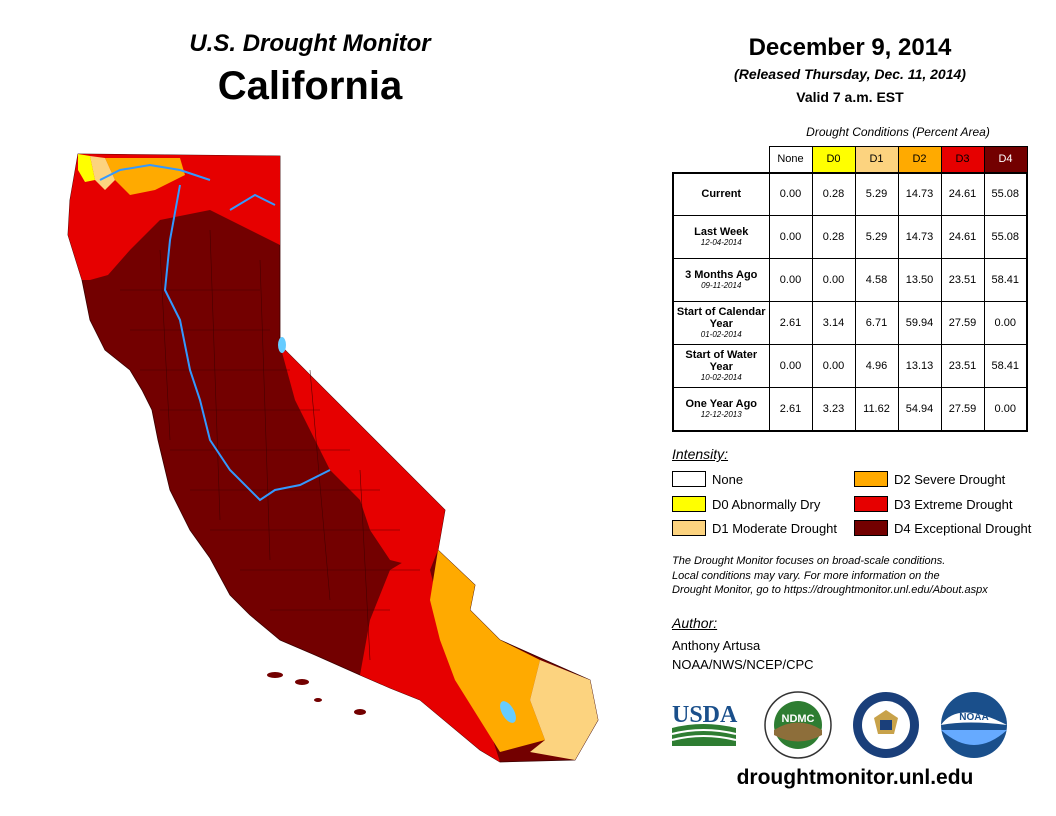 The width and height of the screenshot is (1056, 816). I want to click on legend-item-d0: D0 Abnormally Dry, so click(746, 504).